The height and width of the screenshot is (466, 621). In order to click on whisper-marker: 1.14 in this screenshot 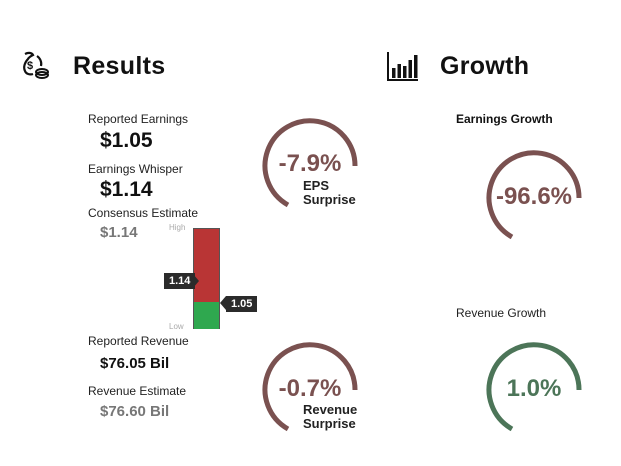, I will do `click(180, 281)`.